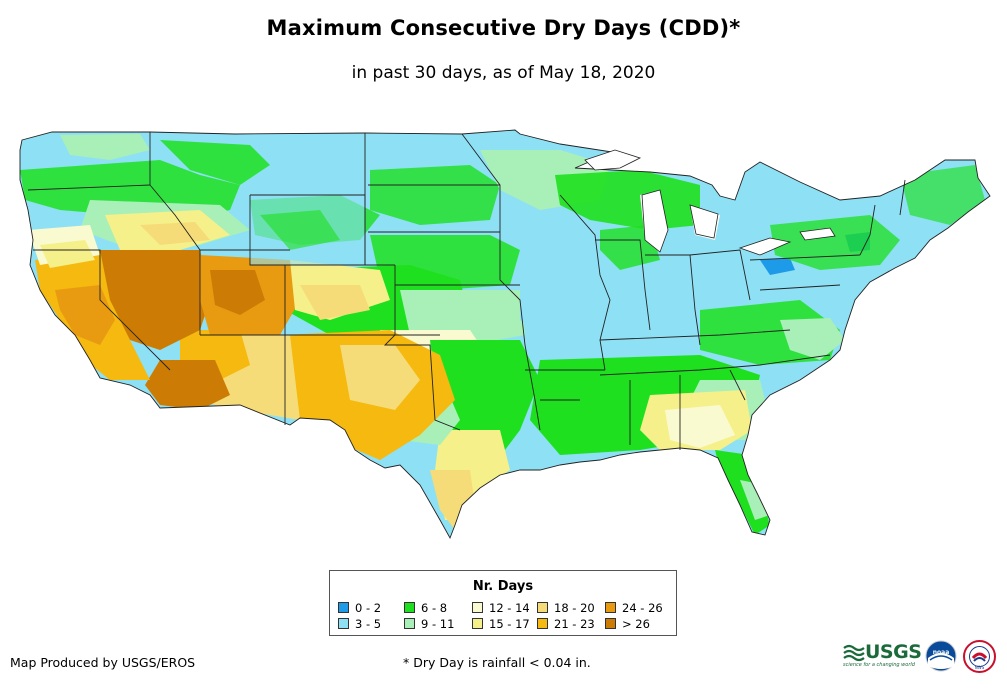 The width and height of the screenshot is (1007, 691). I want to click on legend-label: 9 - 11, so click(438, 624).